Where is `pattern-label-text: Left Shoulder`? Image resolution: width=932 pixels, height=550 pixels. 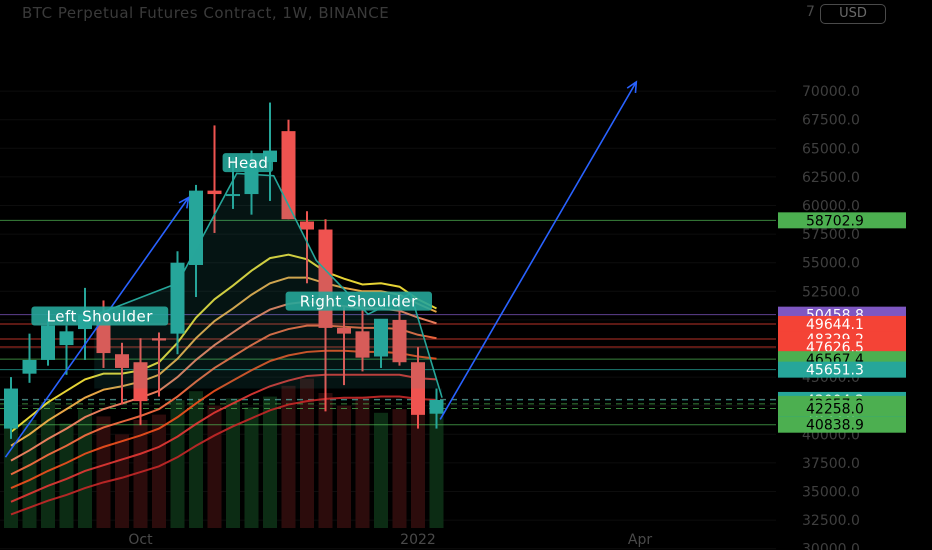
pattern-label-text: Left Shoulder is located at coordinates (100, 316).